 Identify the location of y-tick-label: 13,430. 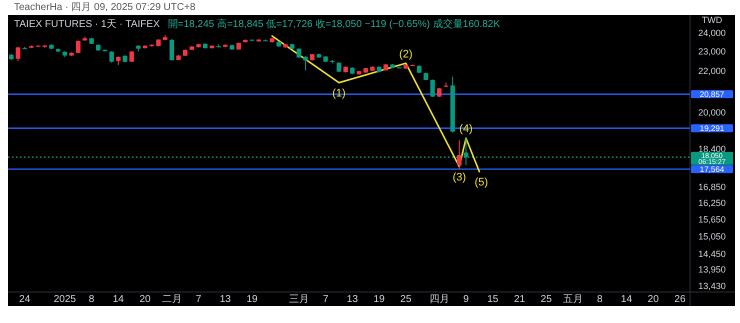
(712, 286).